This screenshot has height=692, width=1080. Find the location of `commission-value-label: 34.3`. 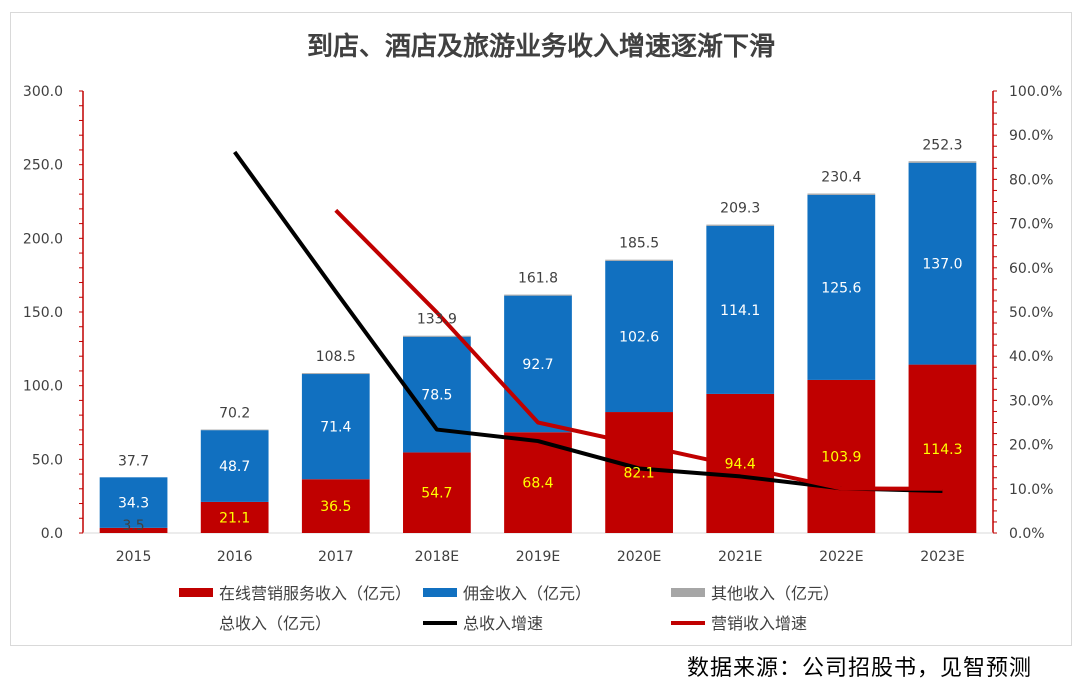

commission-value-label: 34.3 is located at coordinates (133, 504).